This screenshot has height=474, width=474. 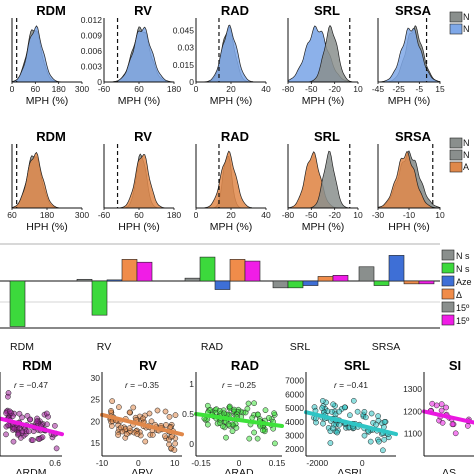 What do you see at coordinates (104, 215) in the screenshot?
I see `x-tick-label: -60` at bounding box center [104, 215].